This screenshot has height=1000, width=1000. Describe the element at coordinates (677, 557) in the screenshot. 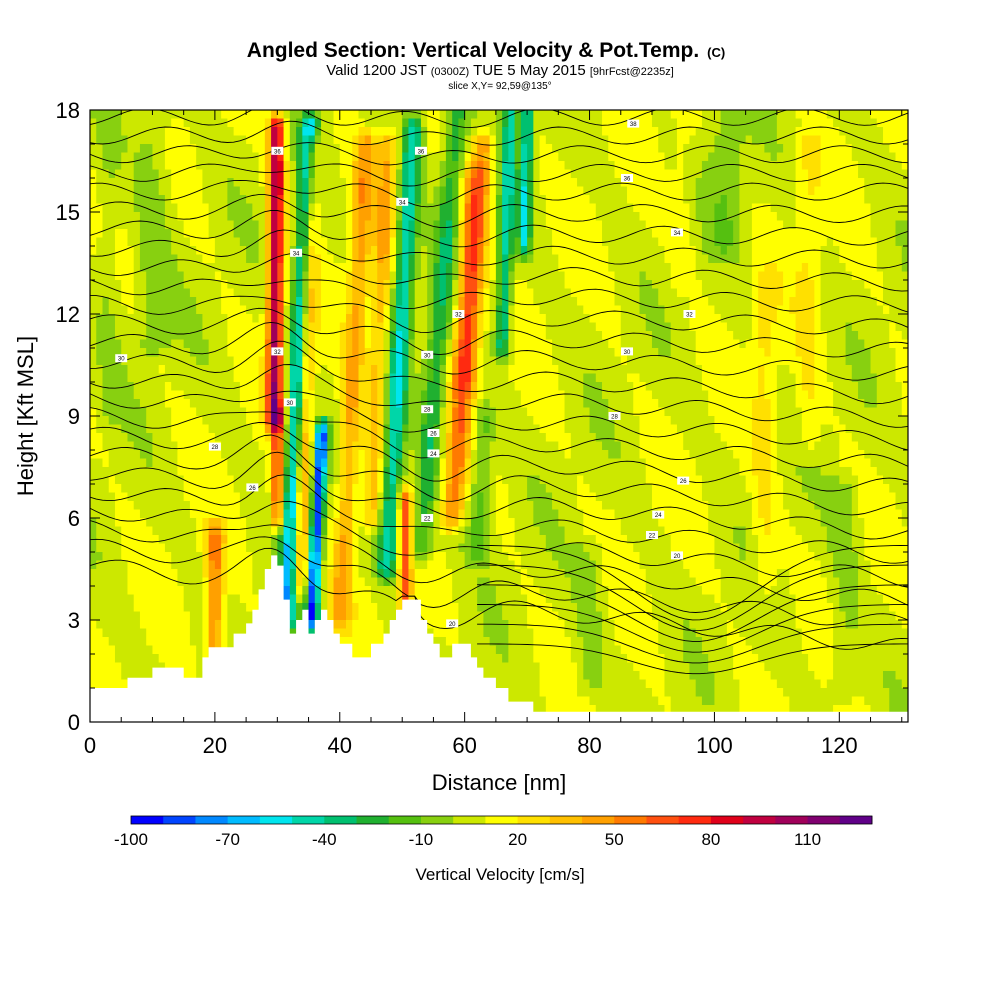

I see `contour-label: 20` at that location.